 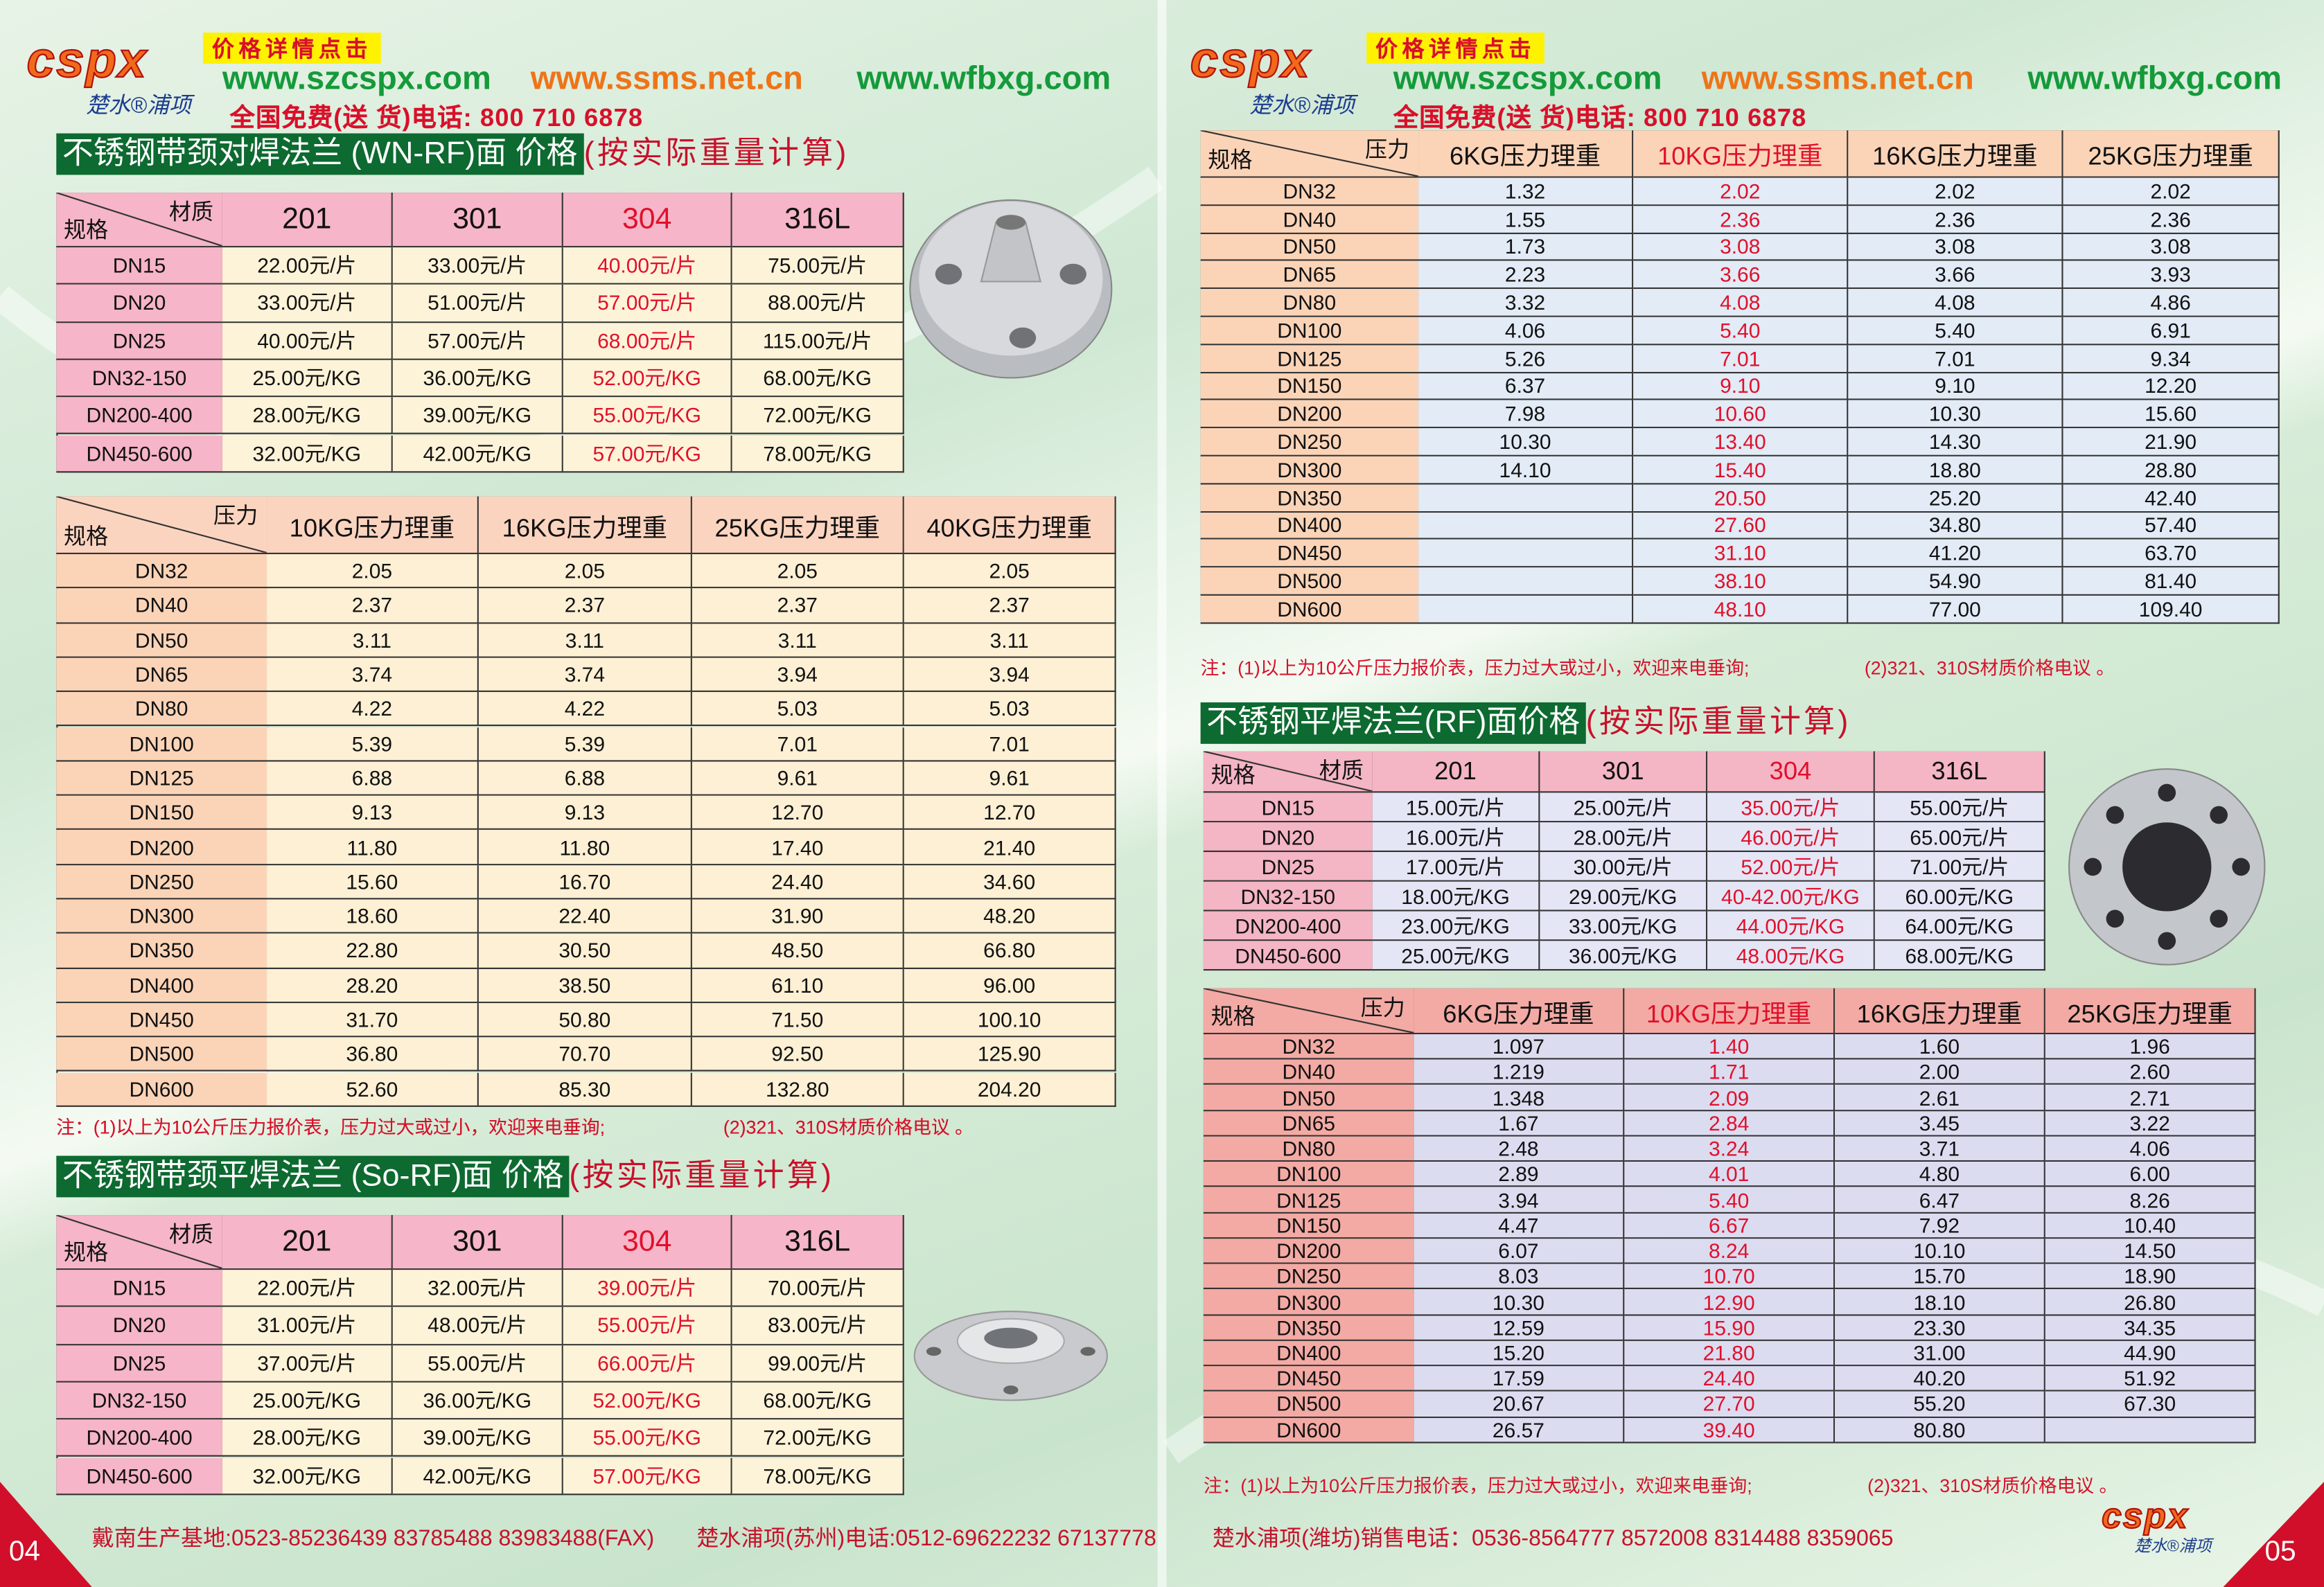 I want to click on price-cell: 4.06, so click(x=1526, y=331).